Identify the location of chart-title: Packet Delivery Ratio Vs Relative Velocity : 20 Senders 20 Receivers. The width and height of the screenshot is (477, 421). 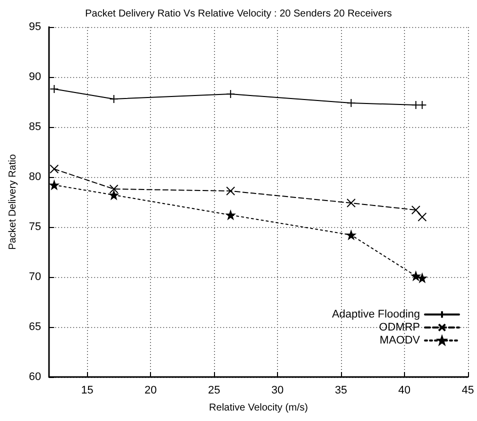
(238, 14).